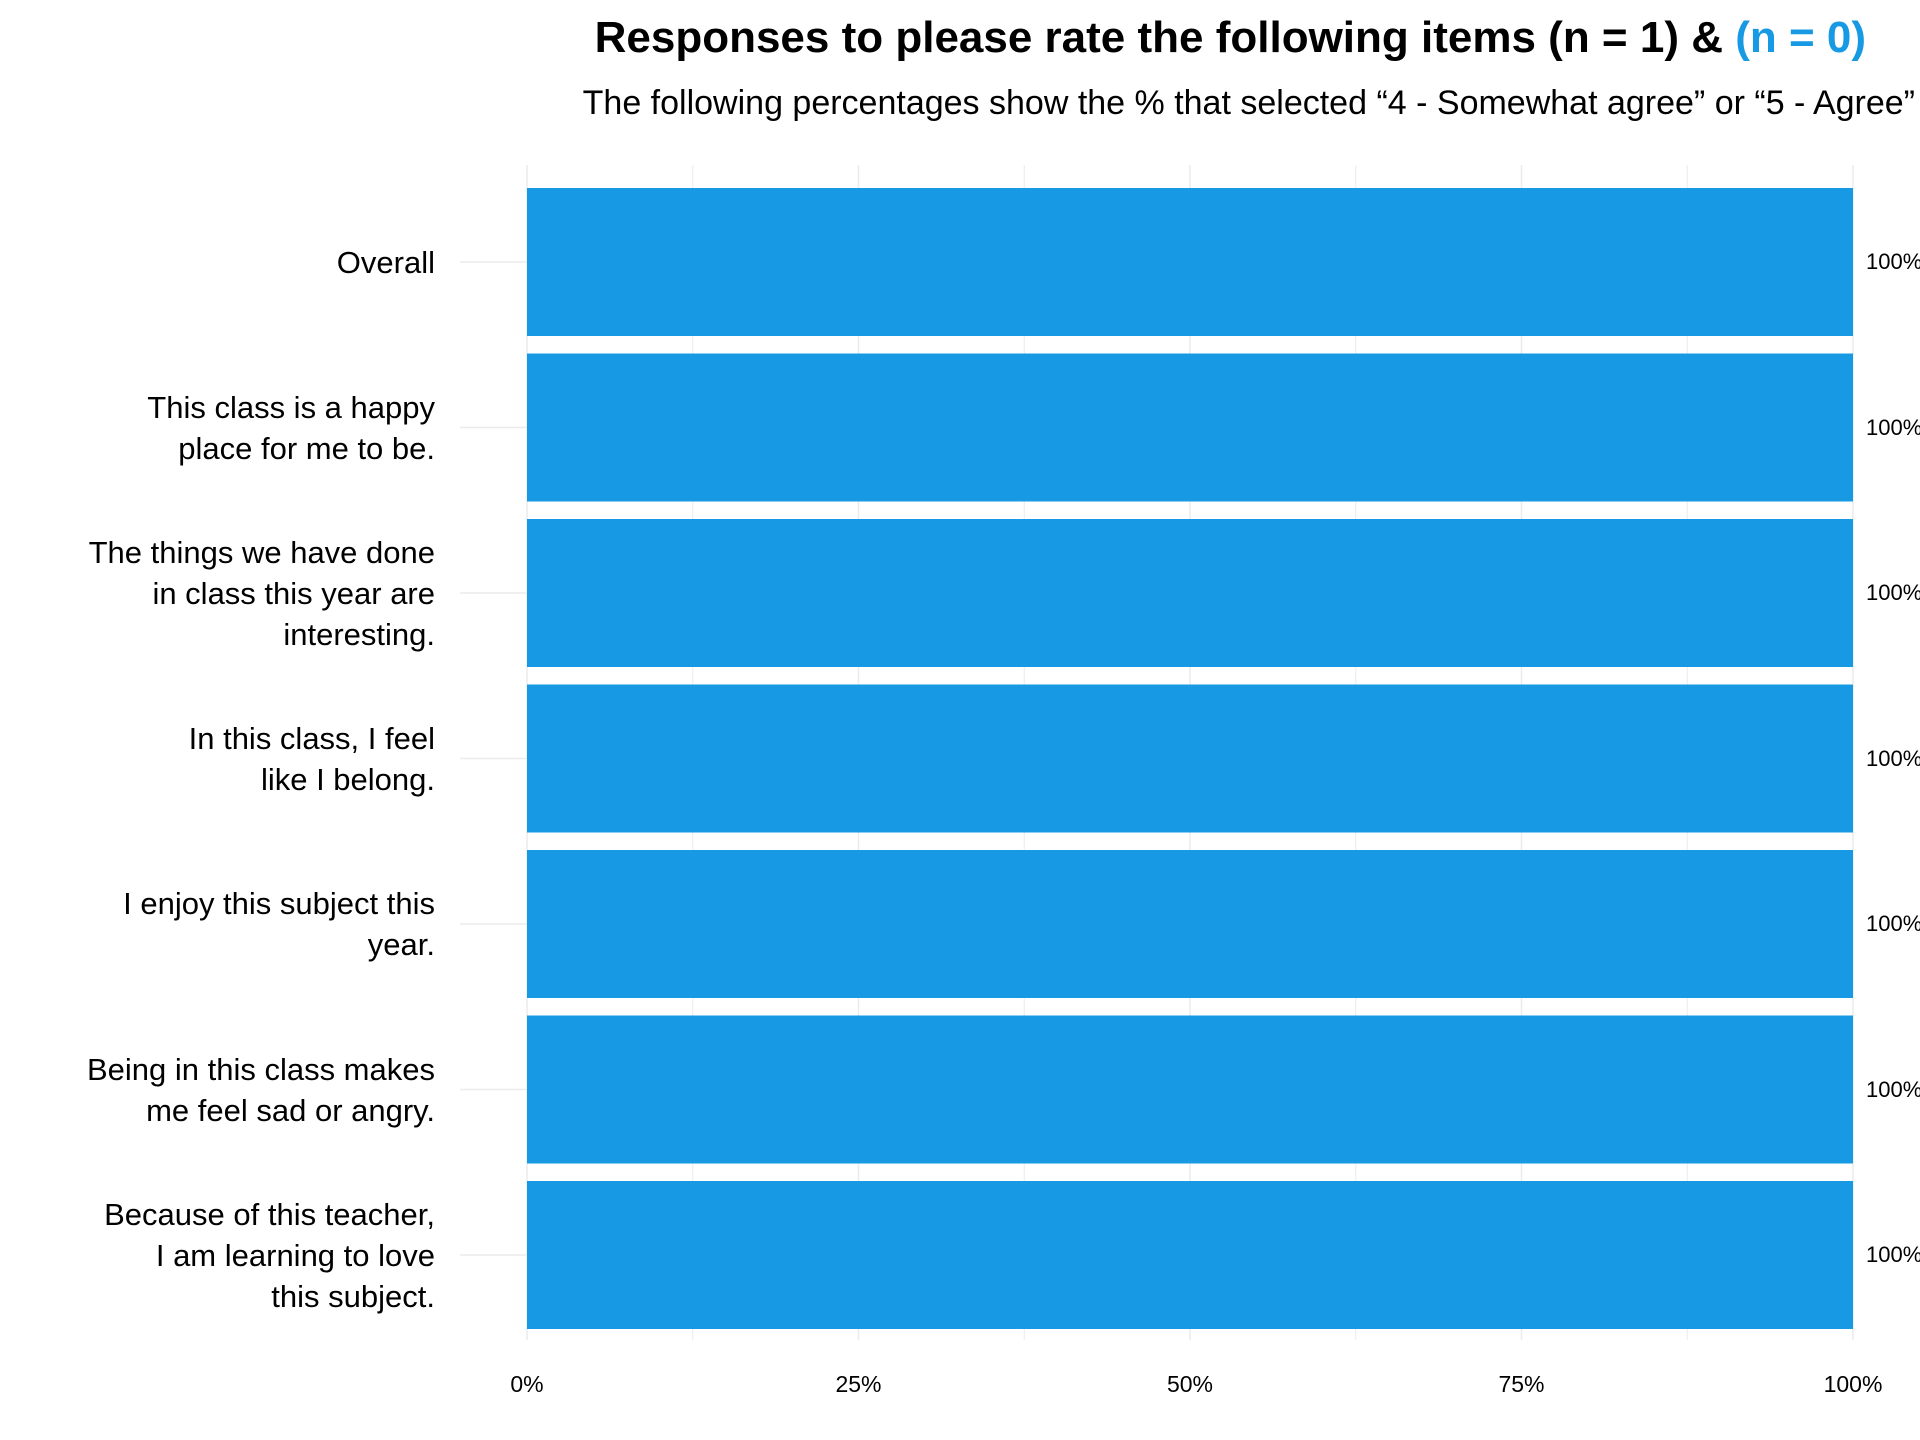 Image resolution: width=1920 pixels, height=1440 pixels. I want to click on x-tick-label: 0%, so click(527, 1384).